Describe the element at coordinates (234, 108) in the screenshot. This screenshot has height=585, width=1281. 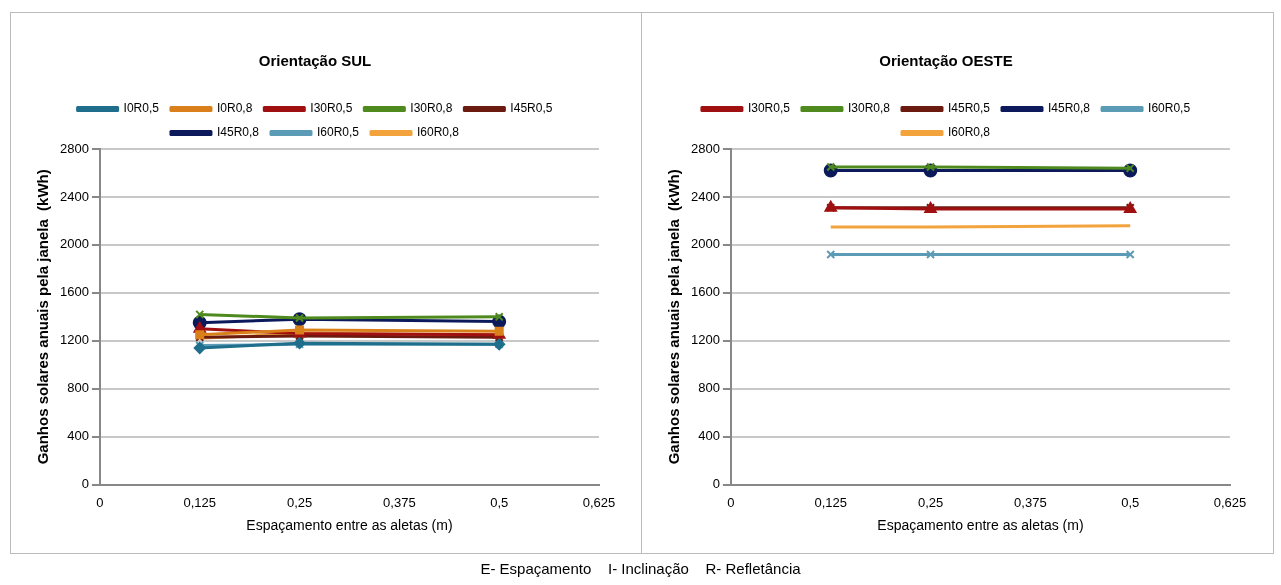
I see `legend-label: I0R0,8` at that location.